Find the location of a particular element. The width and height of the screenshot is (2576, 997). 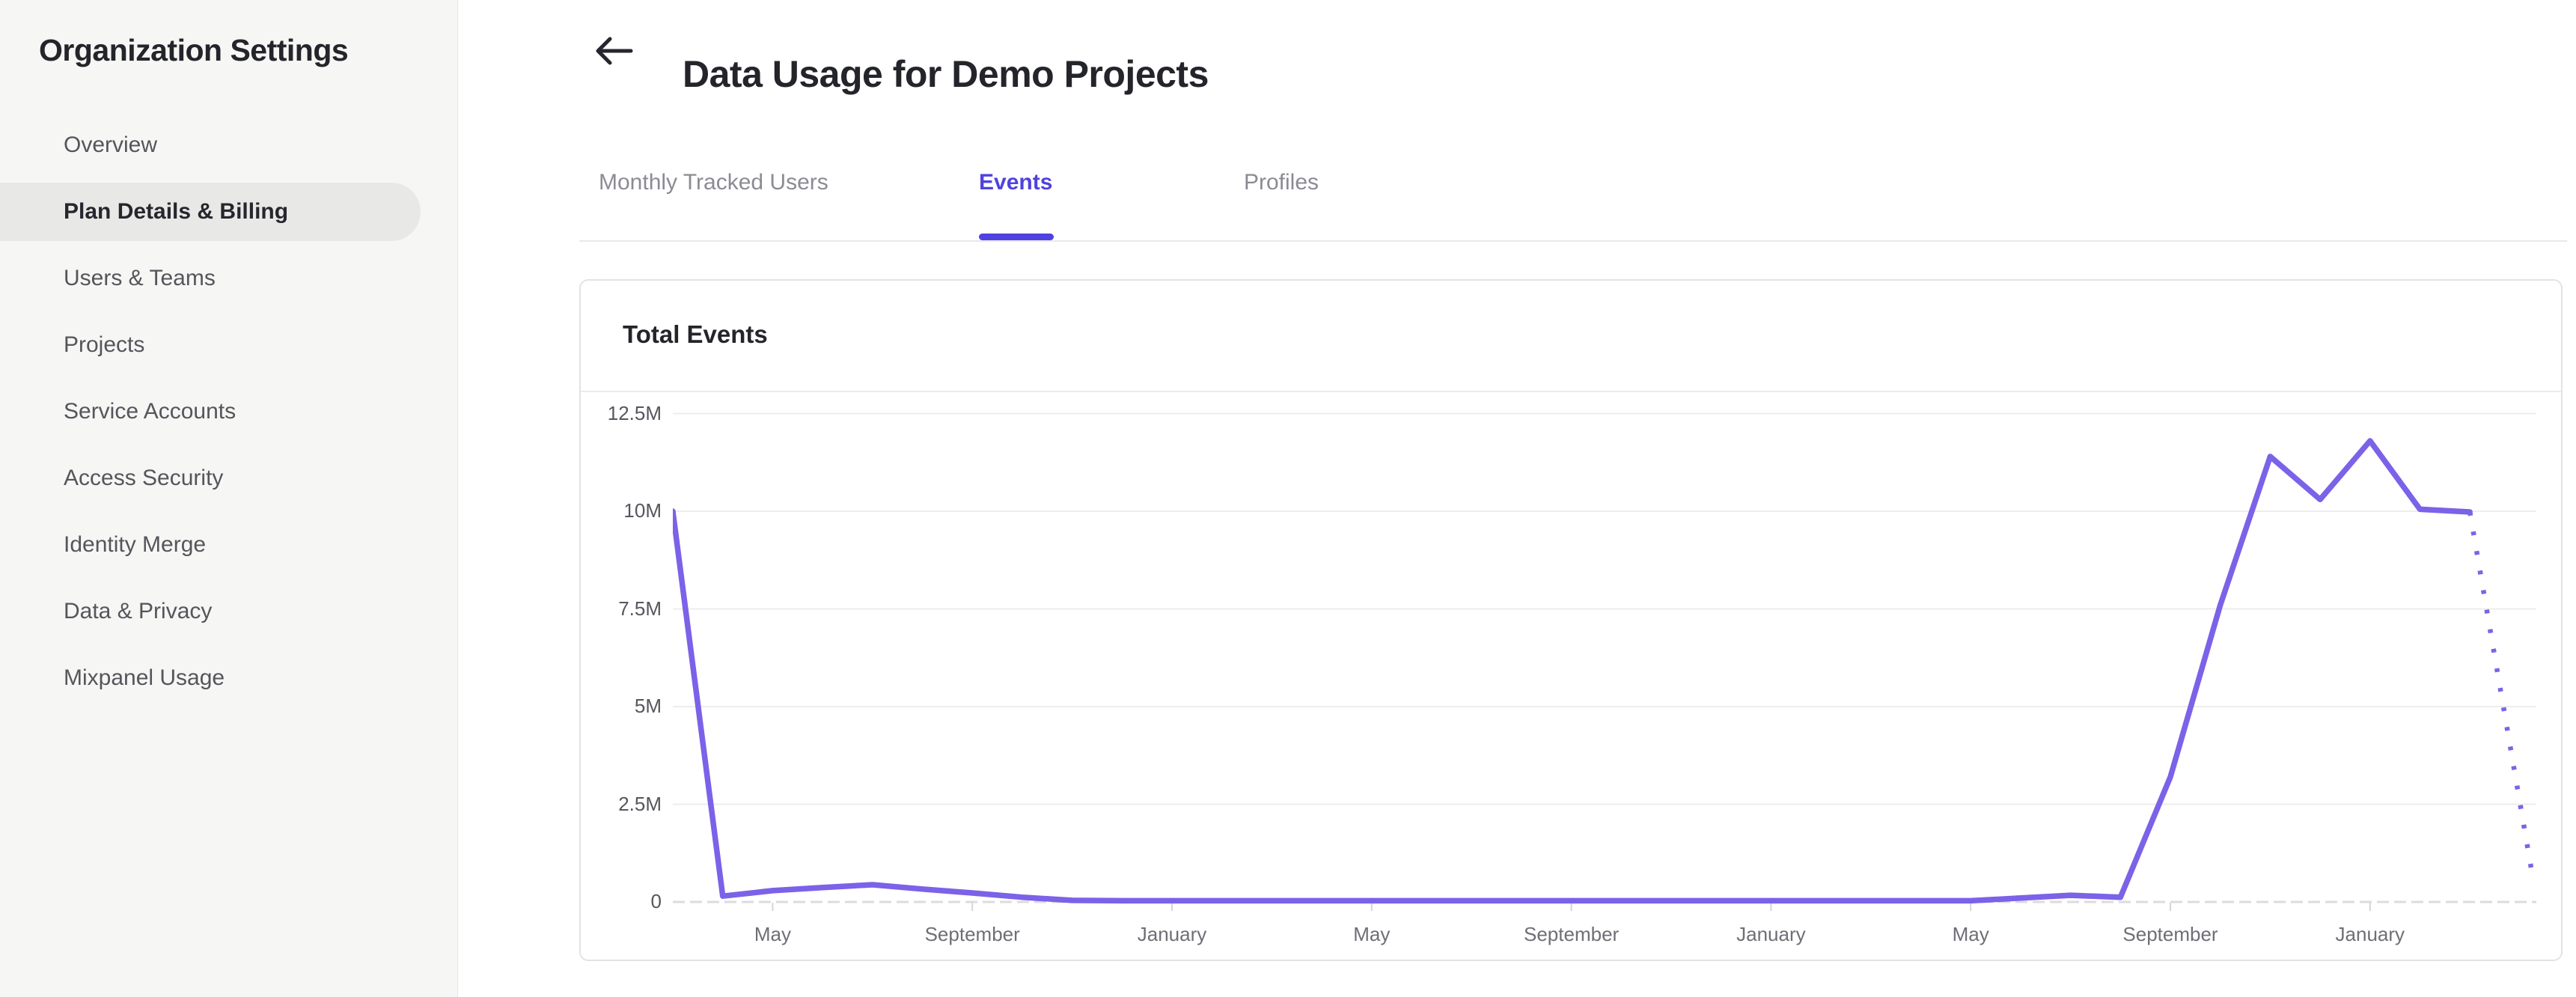

sidebar-item-label: Data & Privacy is located at coordinates (138, 610).